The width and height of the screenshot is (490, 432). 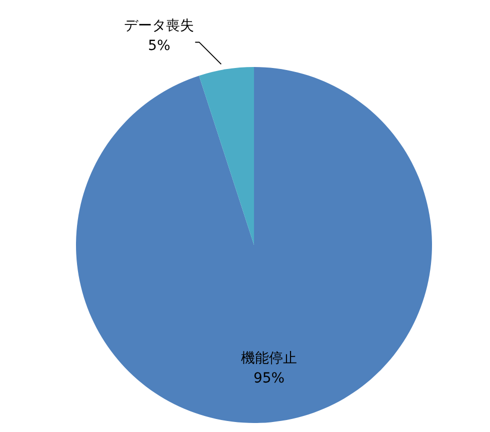 I want to click on slice-label: データ喪失, so click(x=159, y=26).